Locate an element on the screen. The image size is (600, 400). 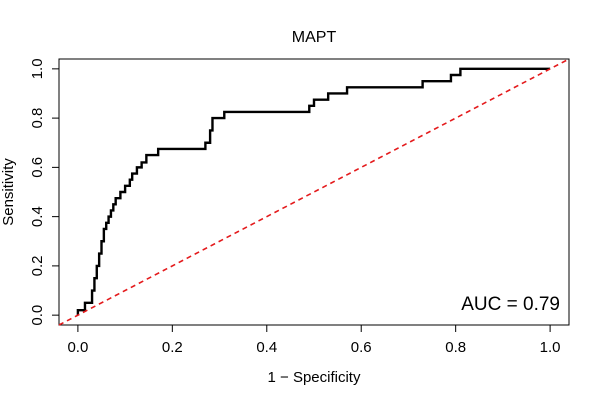
y-tick-label: 1.0 is located at coordinates (37, 68).